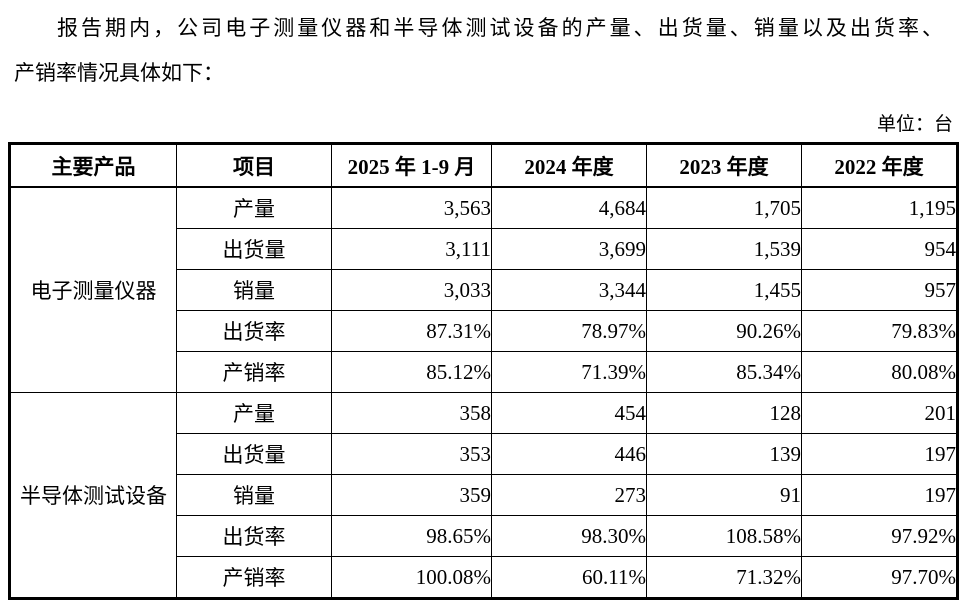 The width and height of the screenshot is (961, 614). What do you see at coordinates (411, 372) in the screenshot?
I see `value-cell: 85.12%` at bounding box center [411, 372].